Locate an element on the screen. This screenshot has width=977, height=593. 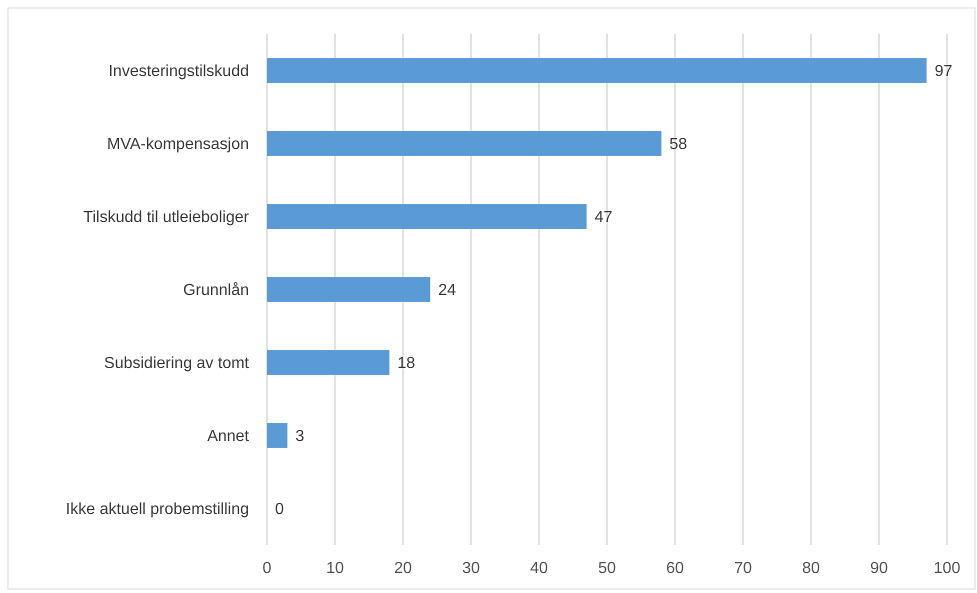
x-tick-label: 60 is located at coordinates (675, 568).